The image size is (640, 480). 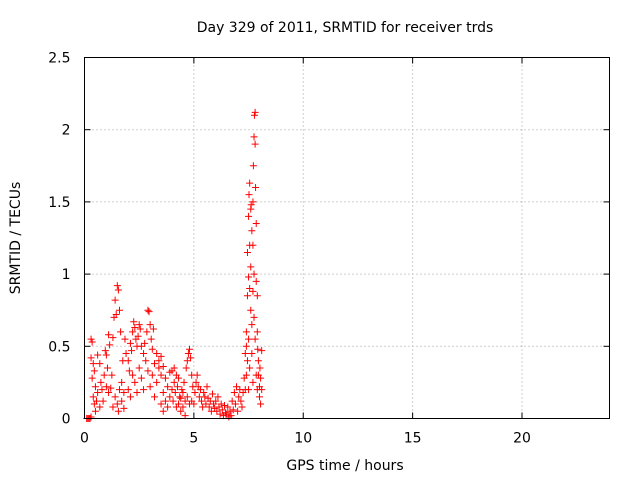 What do you see at coordinates (522, 439) in the screenshot?
I see `x-tick-label: 20` at bounding box center [522, 439].